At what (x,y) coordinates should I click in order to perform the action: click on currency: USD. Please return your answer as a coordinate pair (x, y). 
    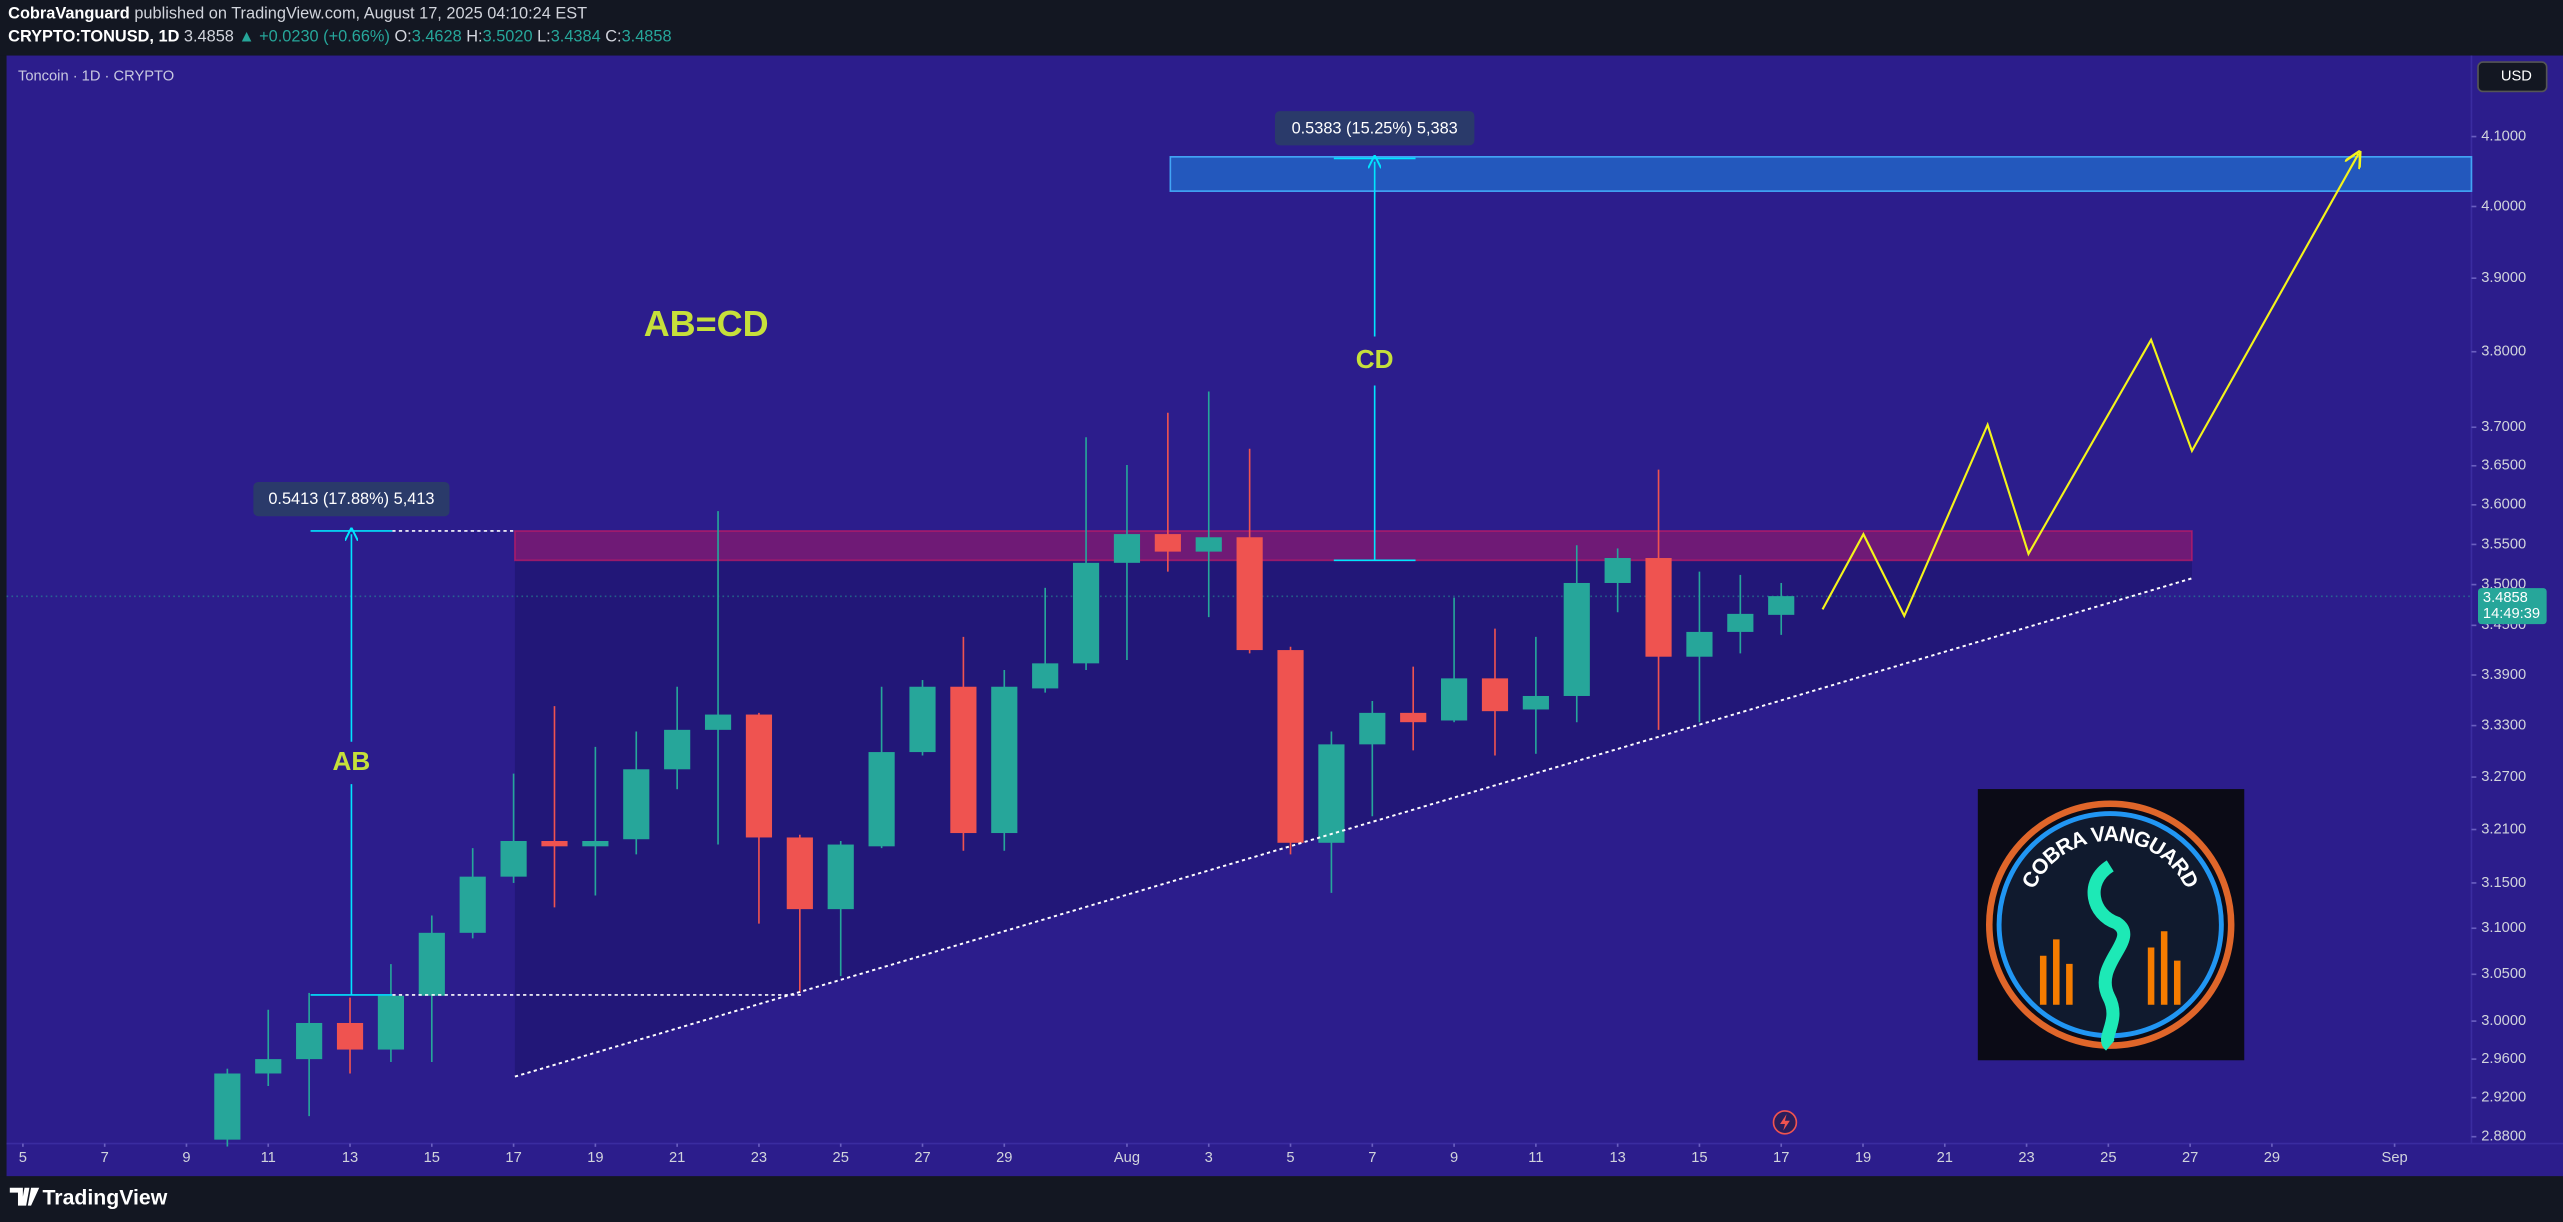
    Looking at the image, I should click on (2516, 77).